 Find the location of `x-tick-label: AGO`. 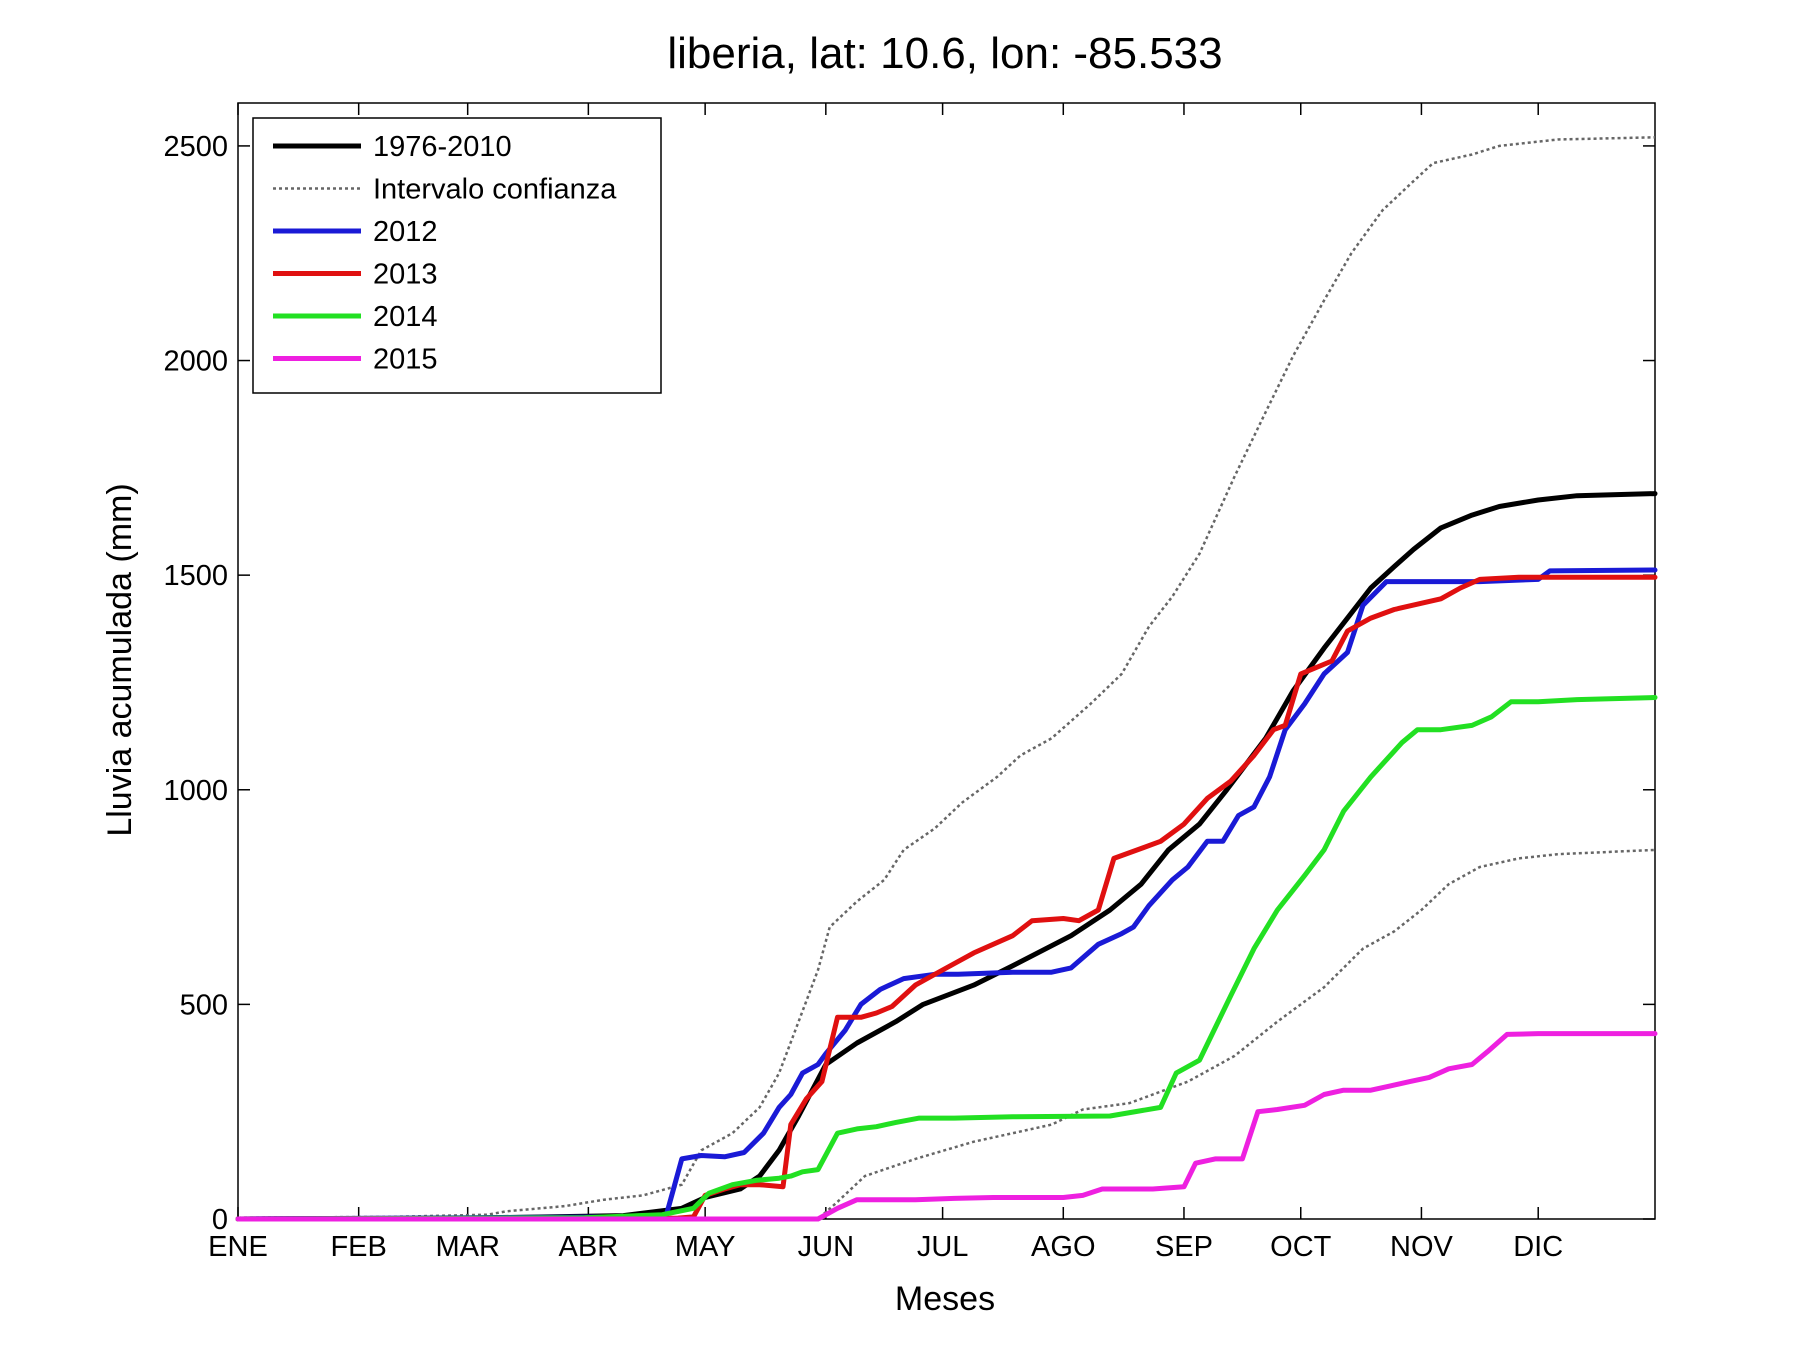

x-tick-label: AGO is located at coordinates (1063, 1247).